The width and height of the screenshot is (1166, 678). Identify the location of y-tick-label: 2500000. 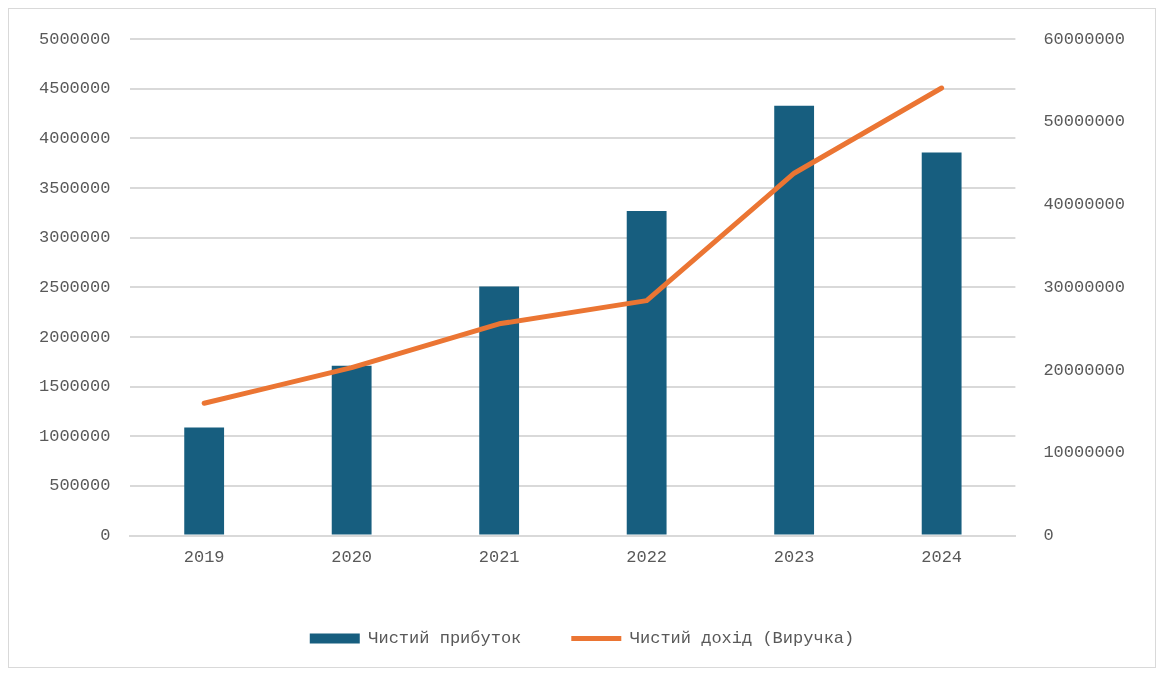
(74, 287).